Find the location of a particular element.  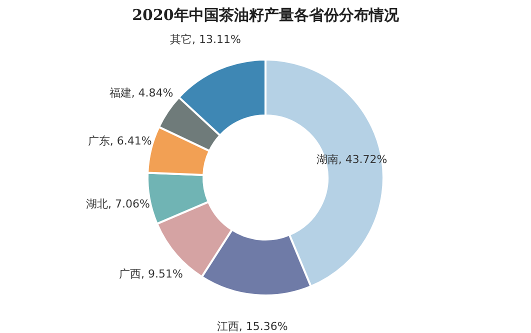

slice-label: 江西, 15.36% is located at coordinates (252, 326).